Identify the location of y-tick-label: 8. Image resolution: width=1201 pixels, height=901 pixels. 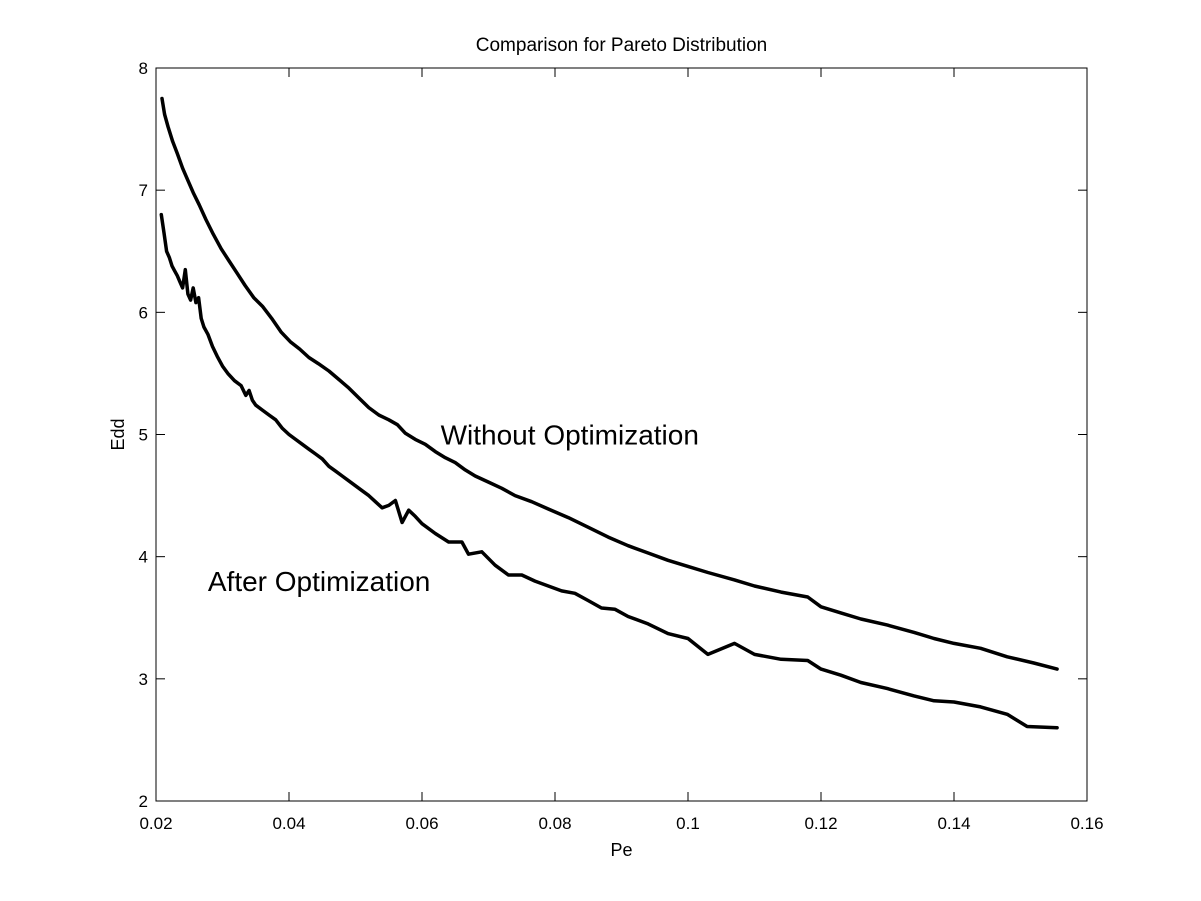
(143, 68).